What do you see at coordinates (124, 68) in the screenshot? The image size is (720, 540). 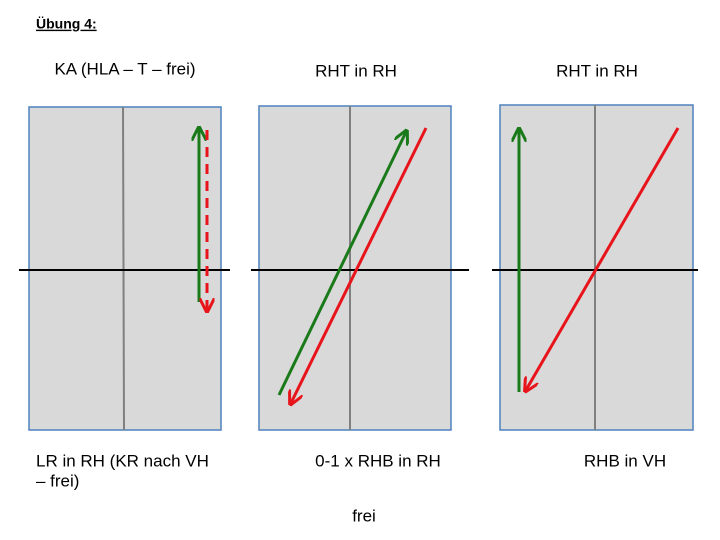 I see `panel-top-label: KA (HLA – T – frei)` at bounding box center [124, 68].